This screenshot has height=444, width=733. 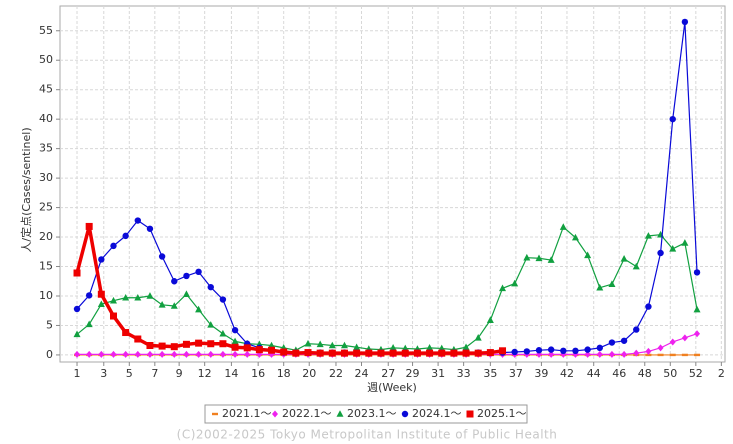 What do you see at coordinates (670, 373) in the screenshot?
I see `x-tick-label: 50` at bounding box center [670, 373].